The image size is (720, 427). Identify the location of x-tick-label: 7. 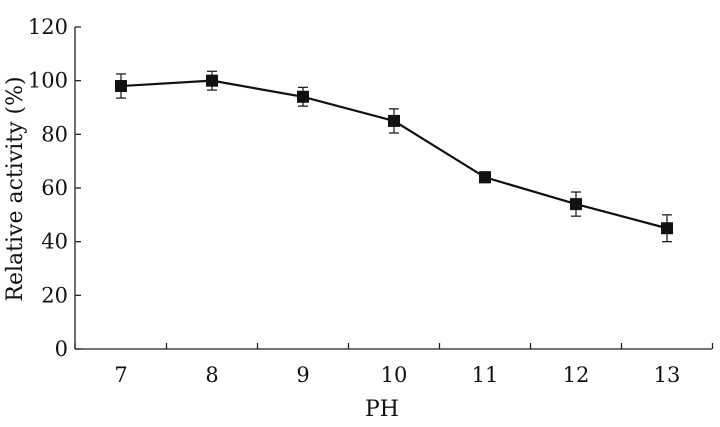
(120, 375).